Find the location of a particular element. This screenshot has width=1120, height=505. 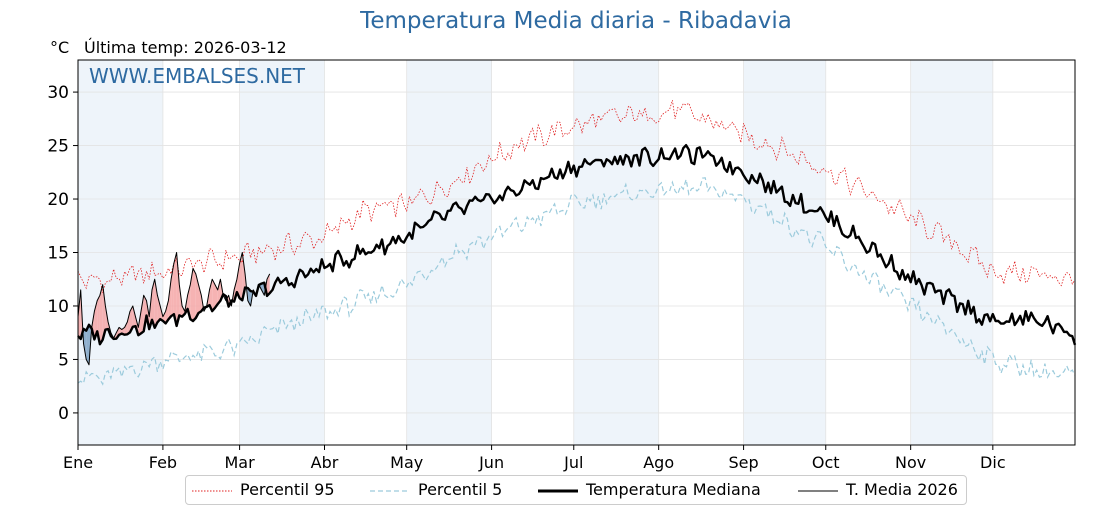

legend-label-current: T. Media 2026 is located at coordinates (902, 489).